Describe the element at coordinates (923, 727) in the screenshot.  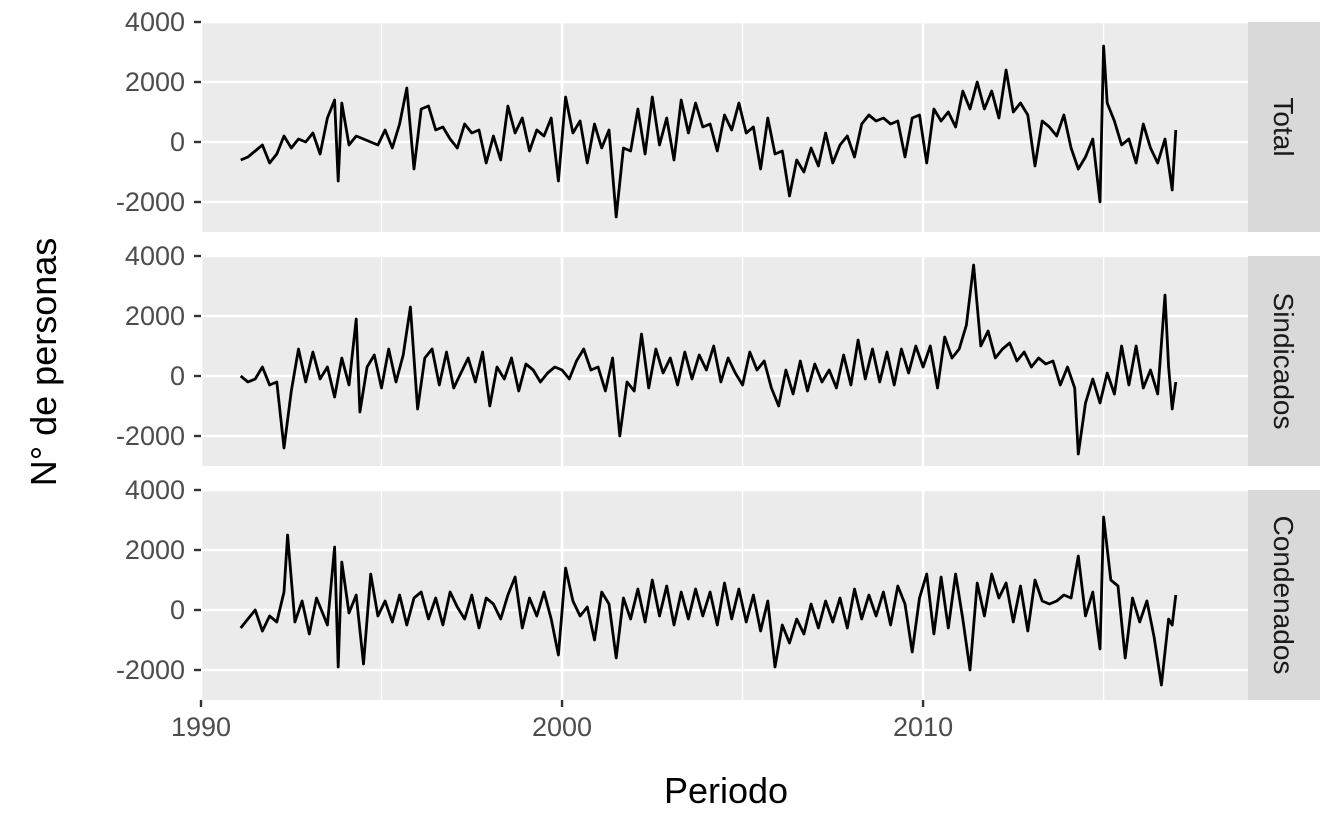
I see `x-tick-label: 2010` at that location.